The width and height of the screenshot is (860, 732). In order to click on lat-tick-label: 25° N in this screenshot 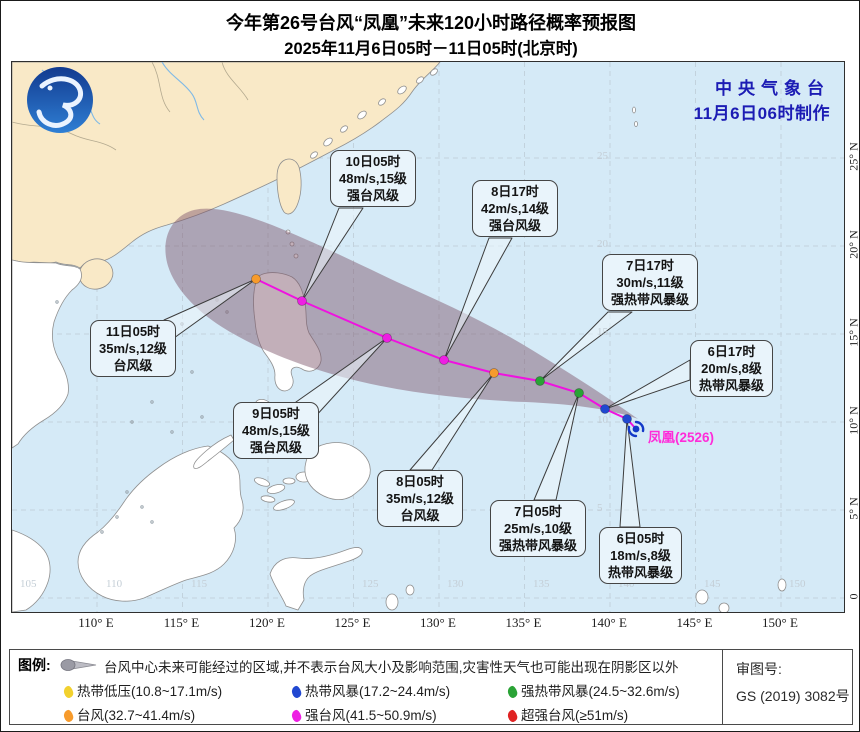, I will do `click(853, 156)`.